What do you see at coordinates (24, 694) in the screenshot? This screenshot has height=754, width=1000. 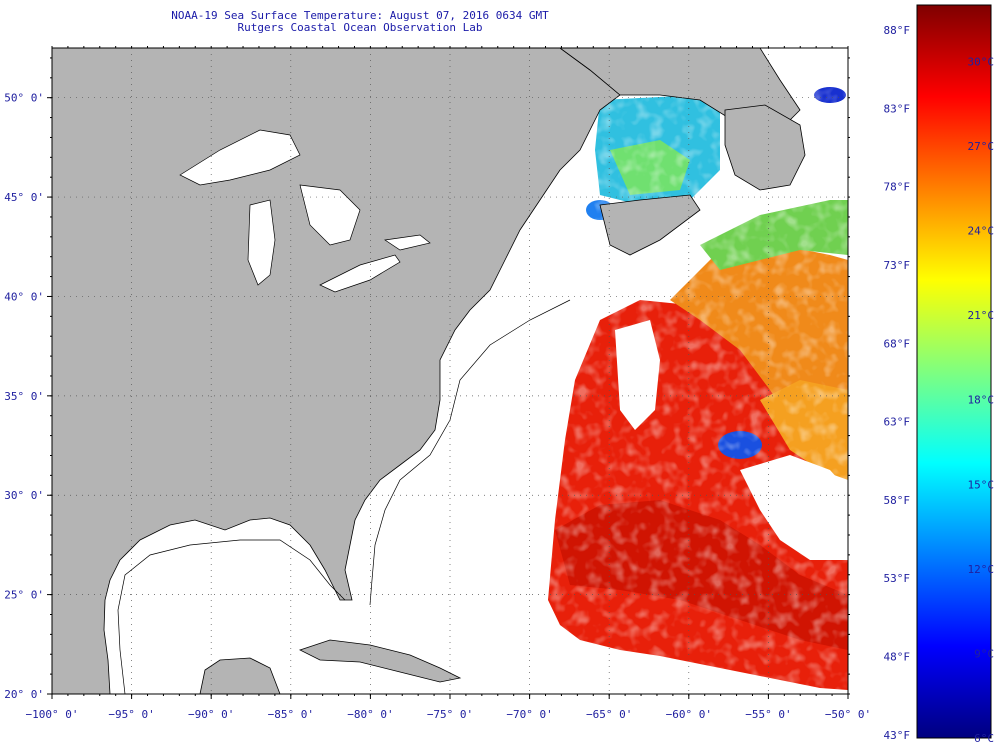 I see `lat-tick-label: 20° 0'` at bounding box center [24, 694].